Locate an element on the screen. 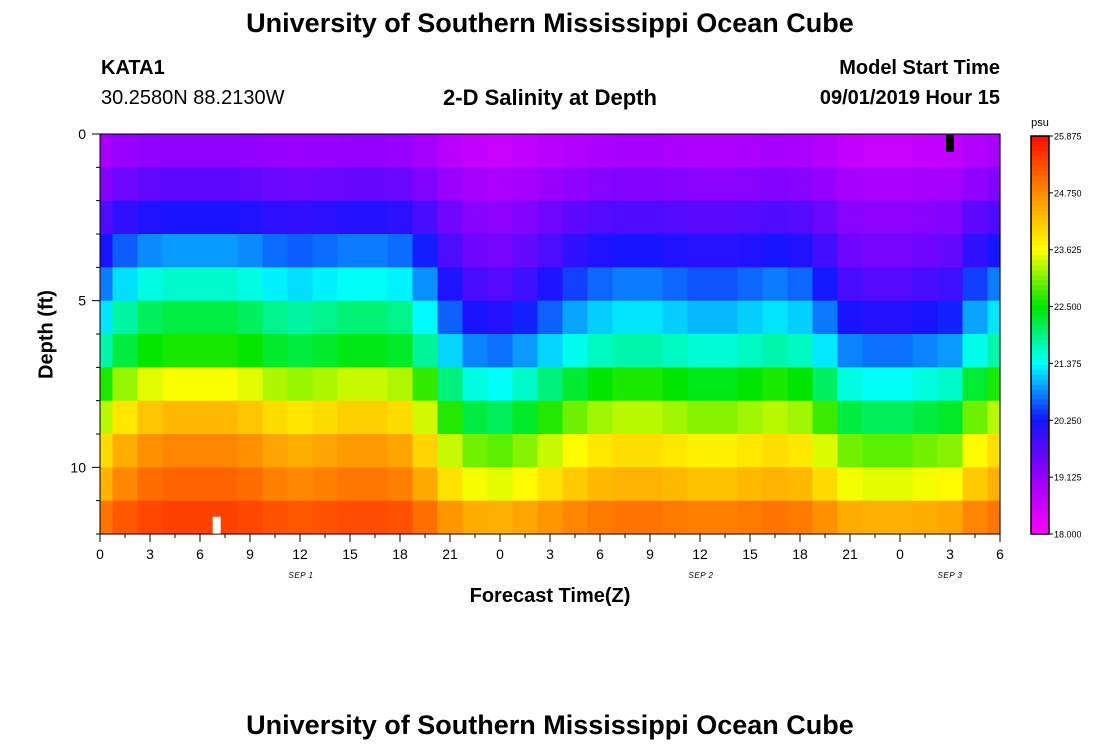 The image size is (1100, 750). x-tick-label: 9 is located at coordinates (250, 554).